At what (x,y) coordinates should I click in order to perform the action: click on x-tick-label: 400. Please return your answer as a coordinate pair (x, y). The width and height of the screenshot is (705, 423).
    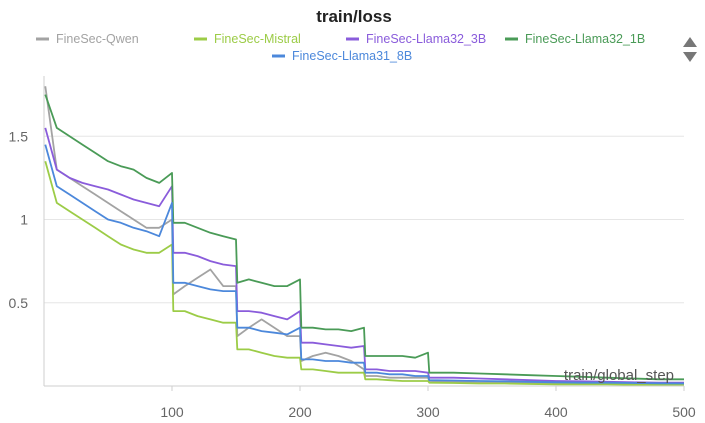
    Looking at the image, I should click on (556, 412).